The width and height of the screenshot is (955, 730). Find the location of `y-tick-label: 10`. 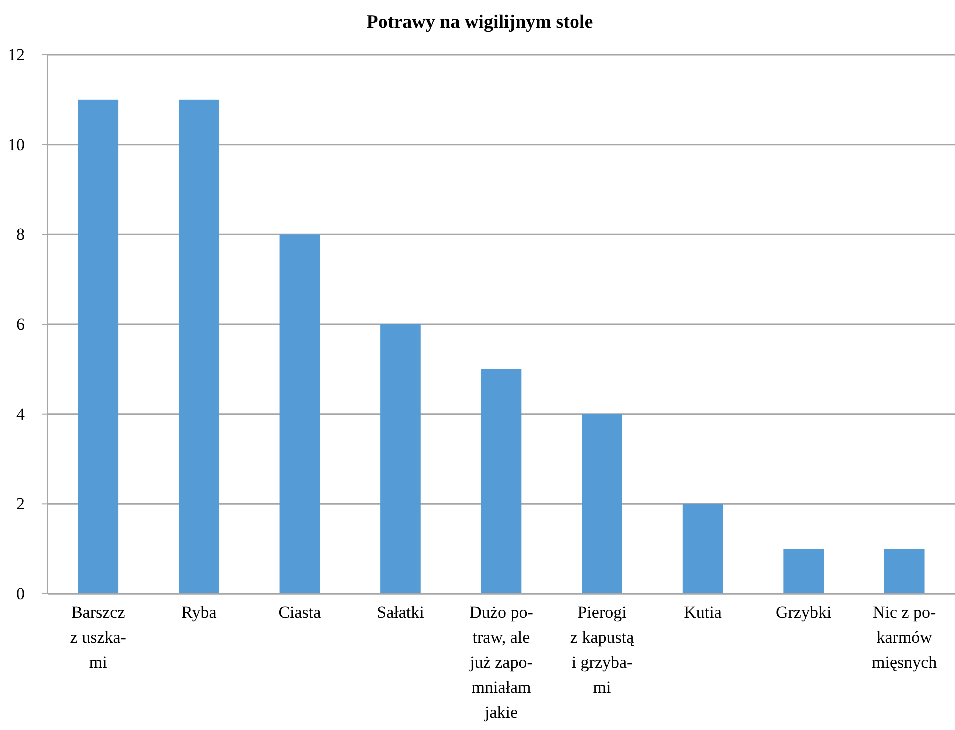

y-tick-label: 10 is located at coordinates (16, 144).